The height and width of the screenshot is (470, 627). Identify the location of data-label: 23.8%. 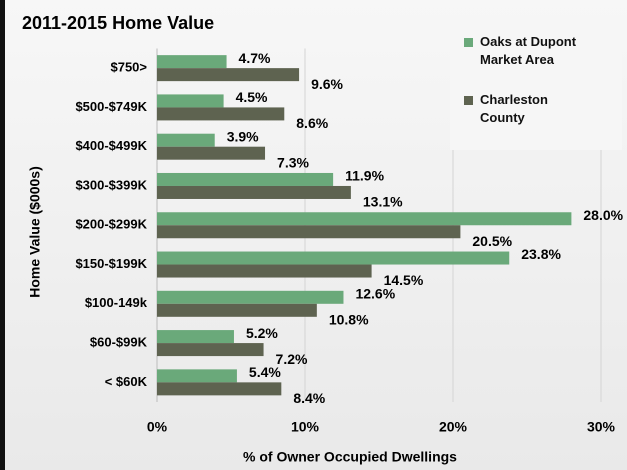
(541, 254).